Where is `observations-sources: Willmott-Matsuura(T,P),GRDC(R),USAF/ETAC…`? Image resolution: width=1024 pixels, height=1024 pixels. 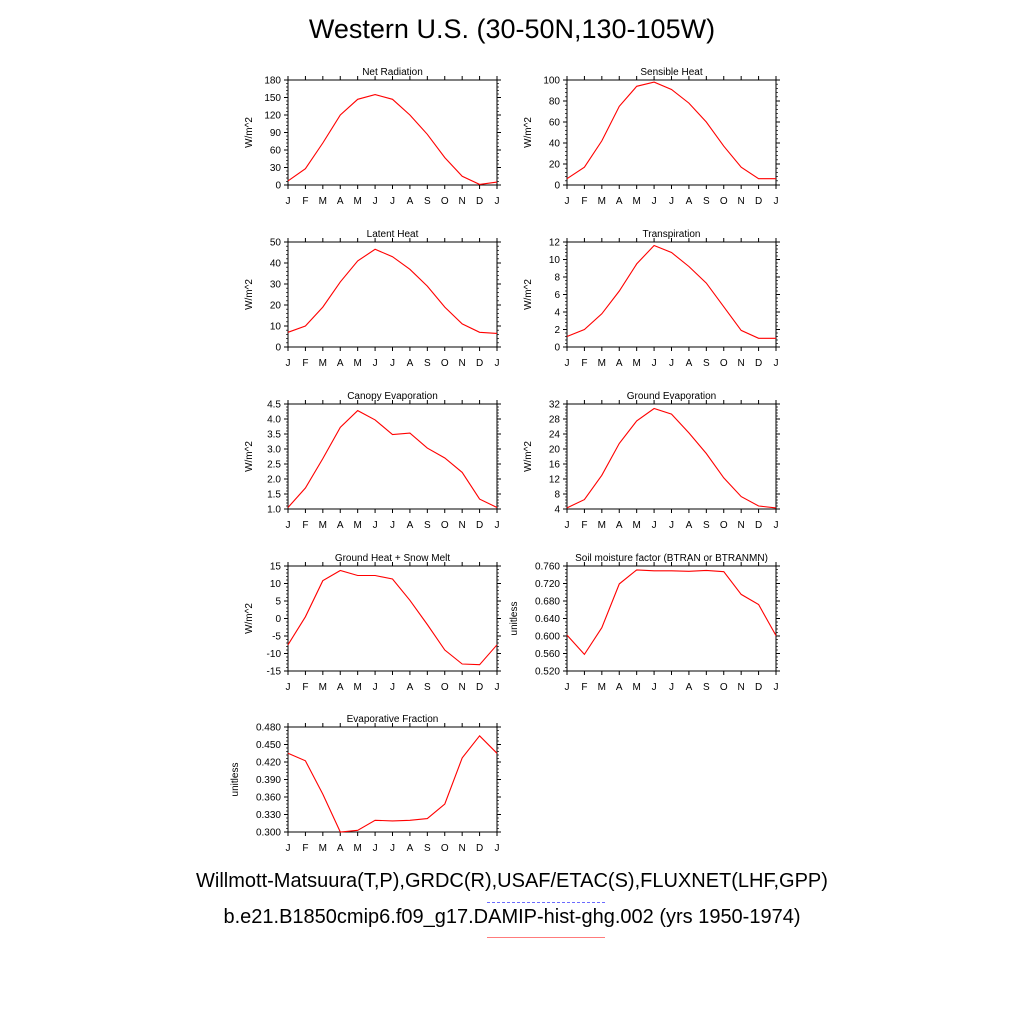 observations-sources: Willmott-Matsuura(T,P),GRDC(R),USAF/ETAC… is located at coordinates (512, 881).